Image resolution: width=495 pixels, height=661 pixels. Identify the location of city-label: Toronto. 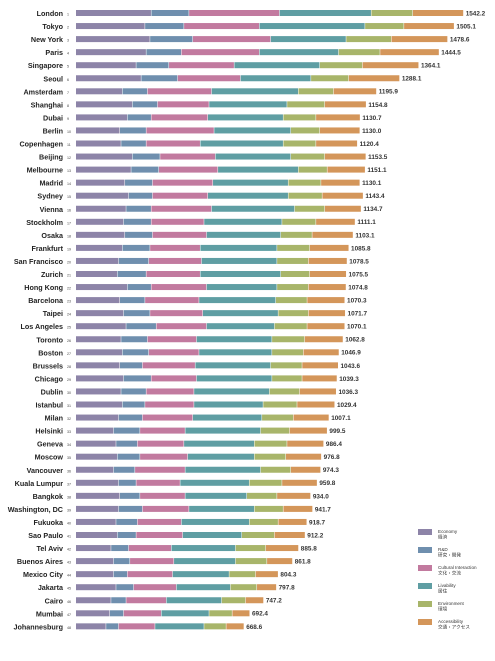
(49, 339).